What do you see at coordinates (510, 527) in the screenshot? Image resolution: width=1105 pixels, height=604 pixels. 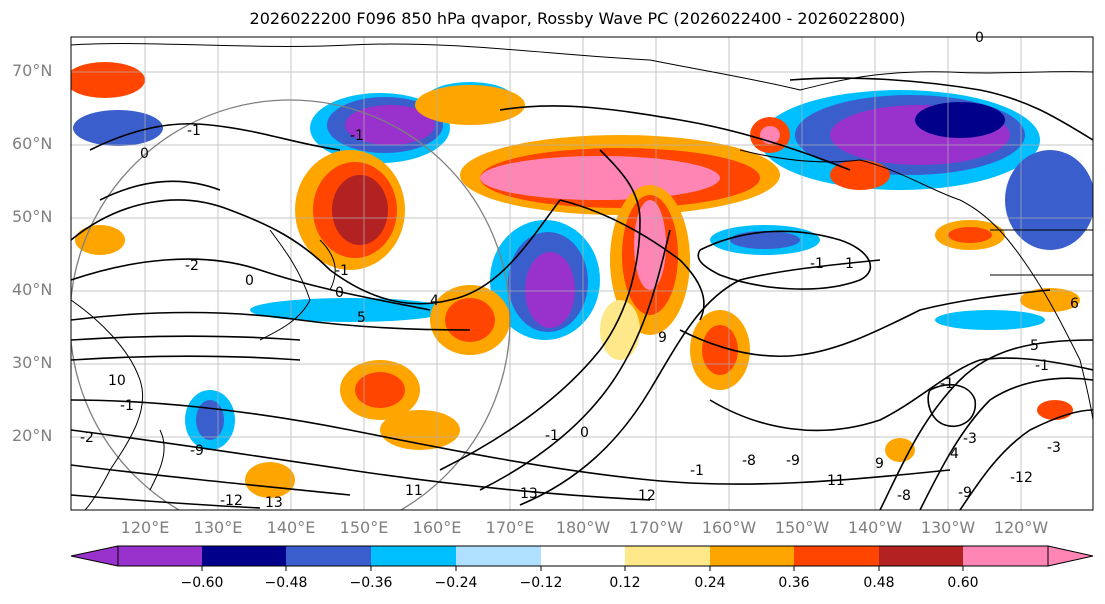 I see `longitude-label: 170°E` at bounding box center [510, 527].